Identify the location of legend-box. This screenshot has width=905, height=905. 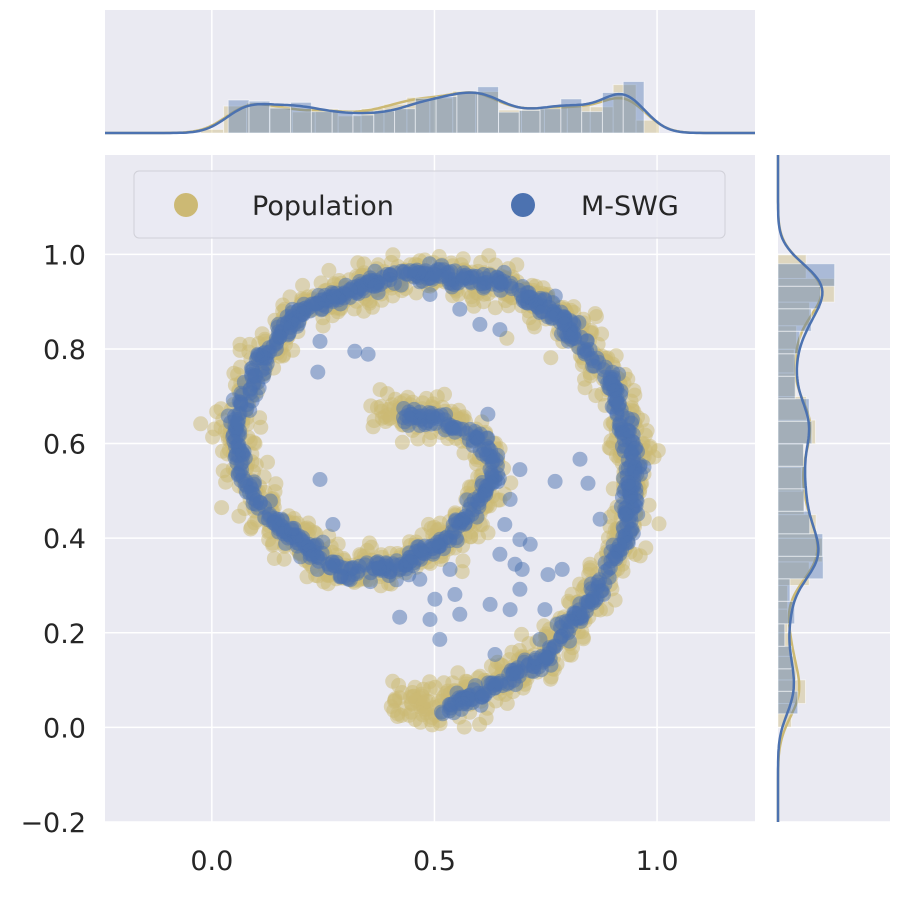
(429, 204).